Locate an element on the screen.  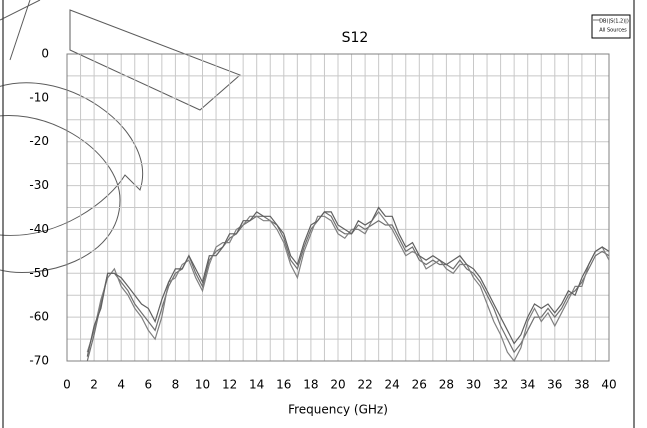
x-axis-label: Frequency (GHz) is located at coordinates (338, 410).